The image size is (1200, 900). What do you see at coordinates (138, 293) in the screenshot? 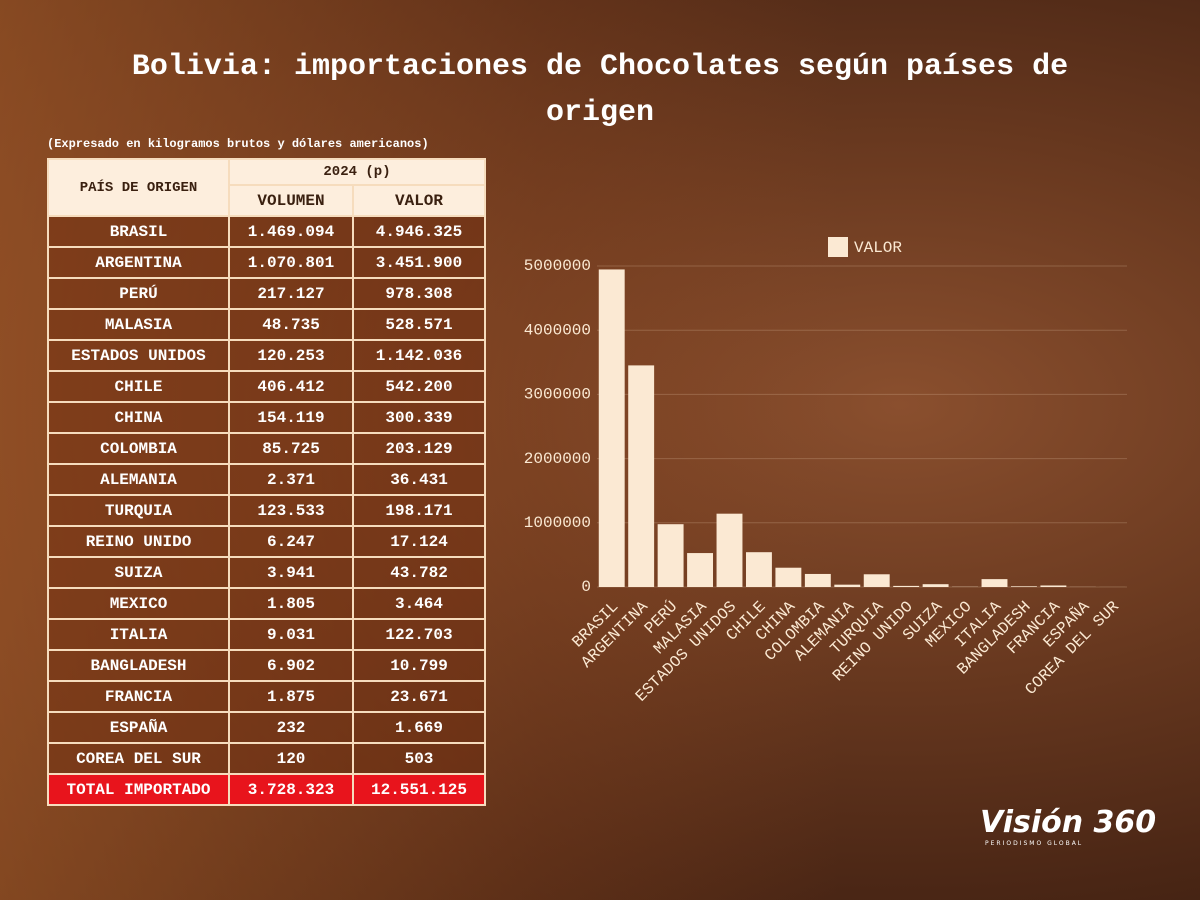
I see `table-cell: PERÚ` at bounding box center [138, 293].